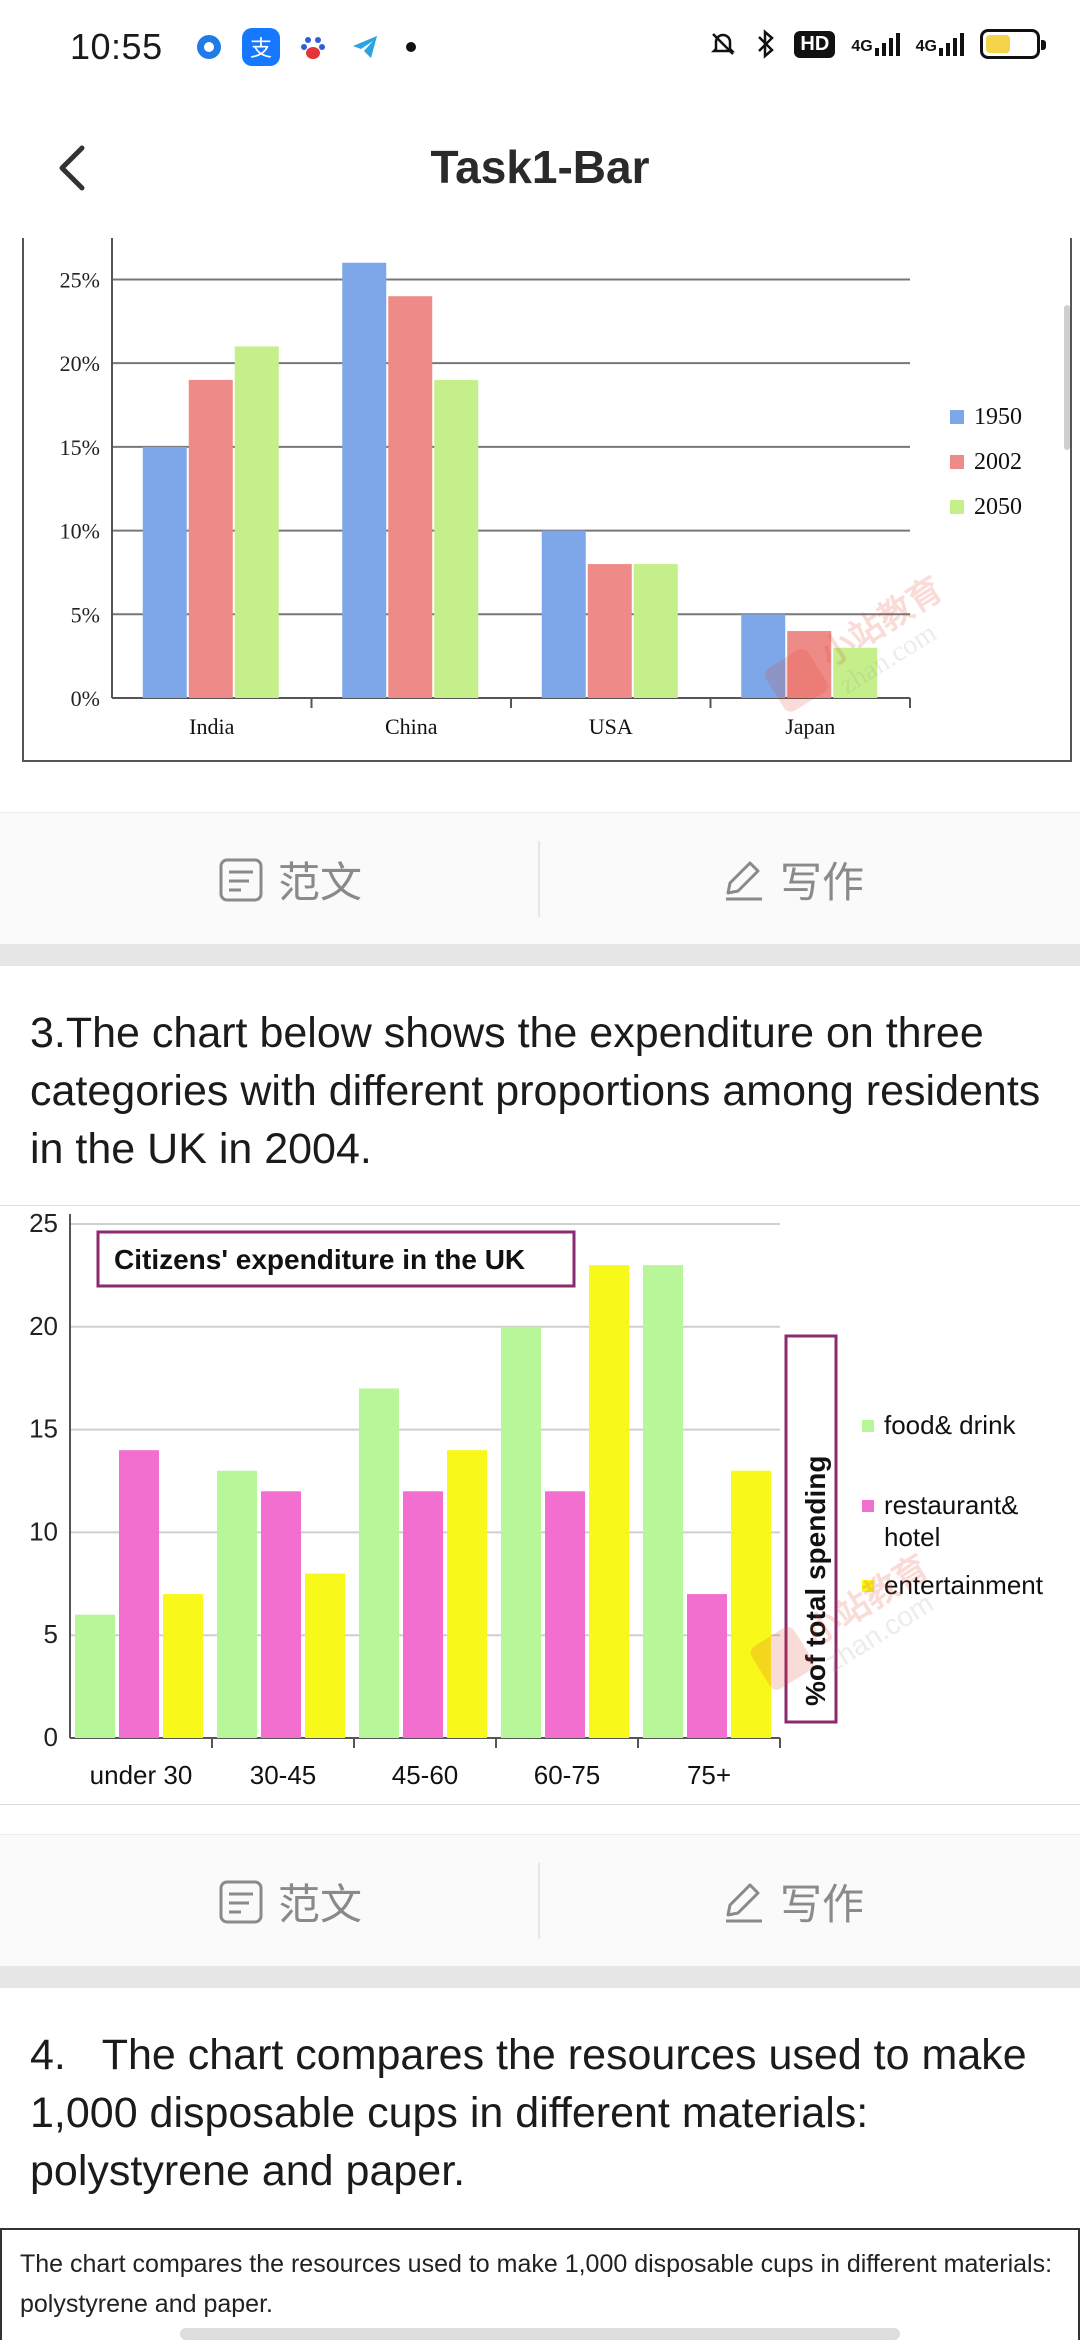 The width and height of the screenshot is (1080, 2340). I want to click on chart-title-box, so click(336, 1259).